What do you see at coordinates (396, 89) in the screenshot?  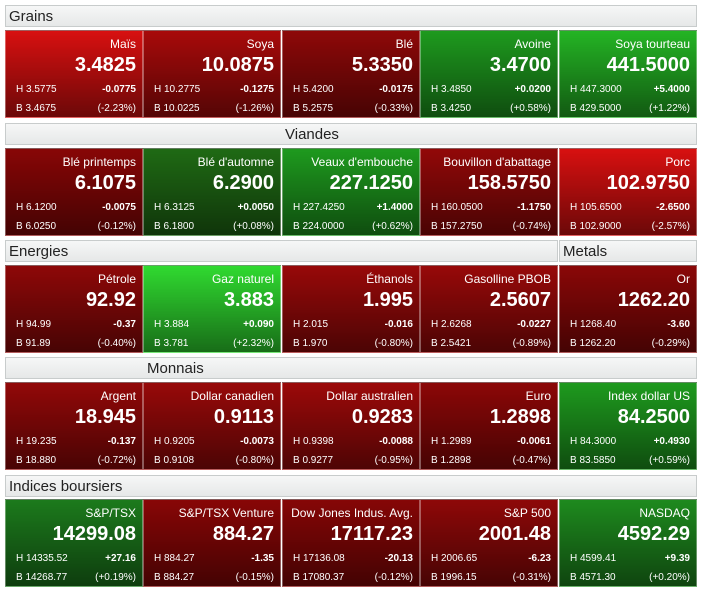 I see `quote-change: -0.0175` at bounding box center [396, 89].